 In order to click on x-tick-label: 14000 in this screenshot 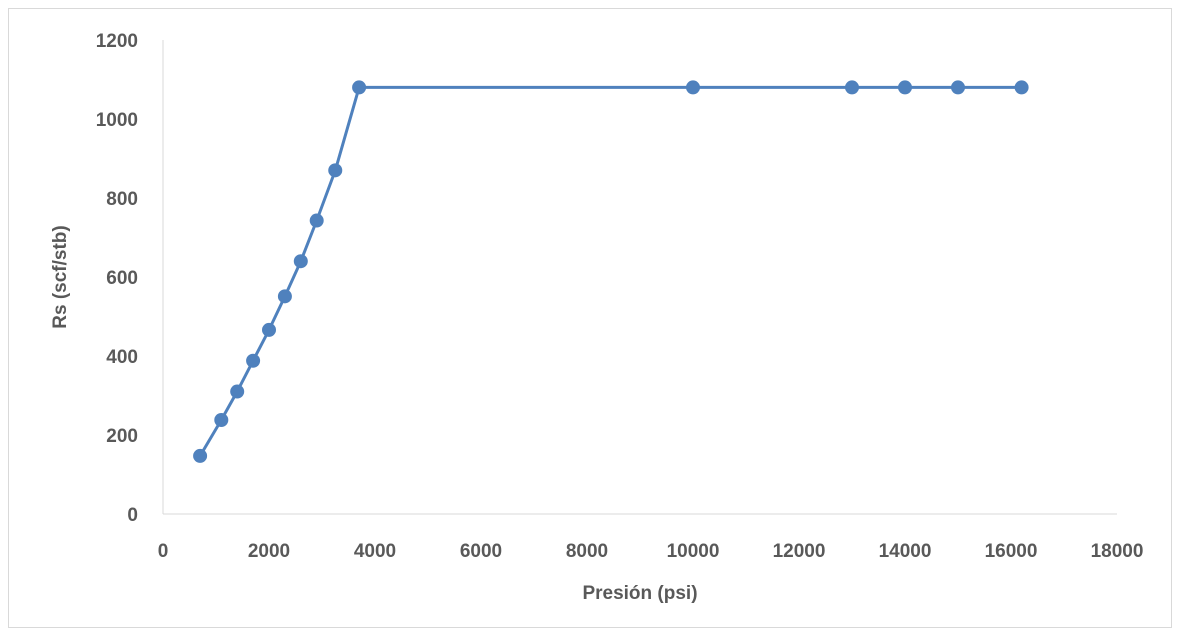, I will do `click(905, 551)`.